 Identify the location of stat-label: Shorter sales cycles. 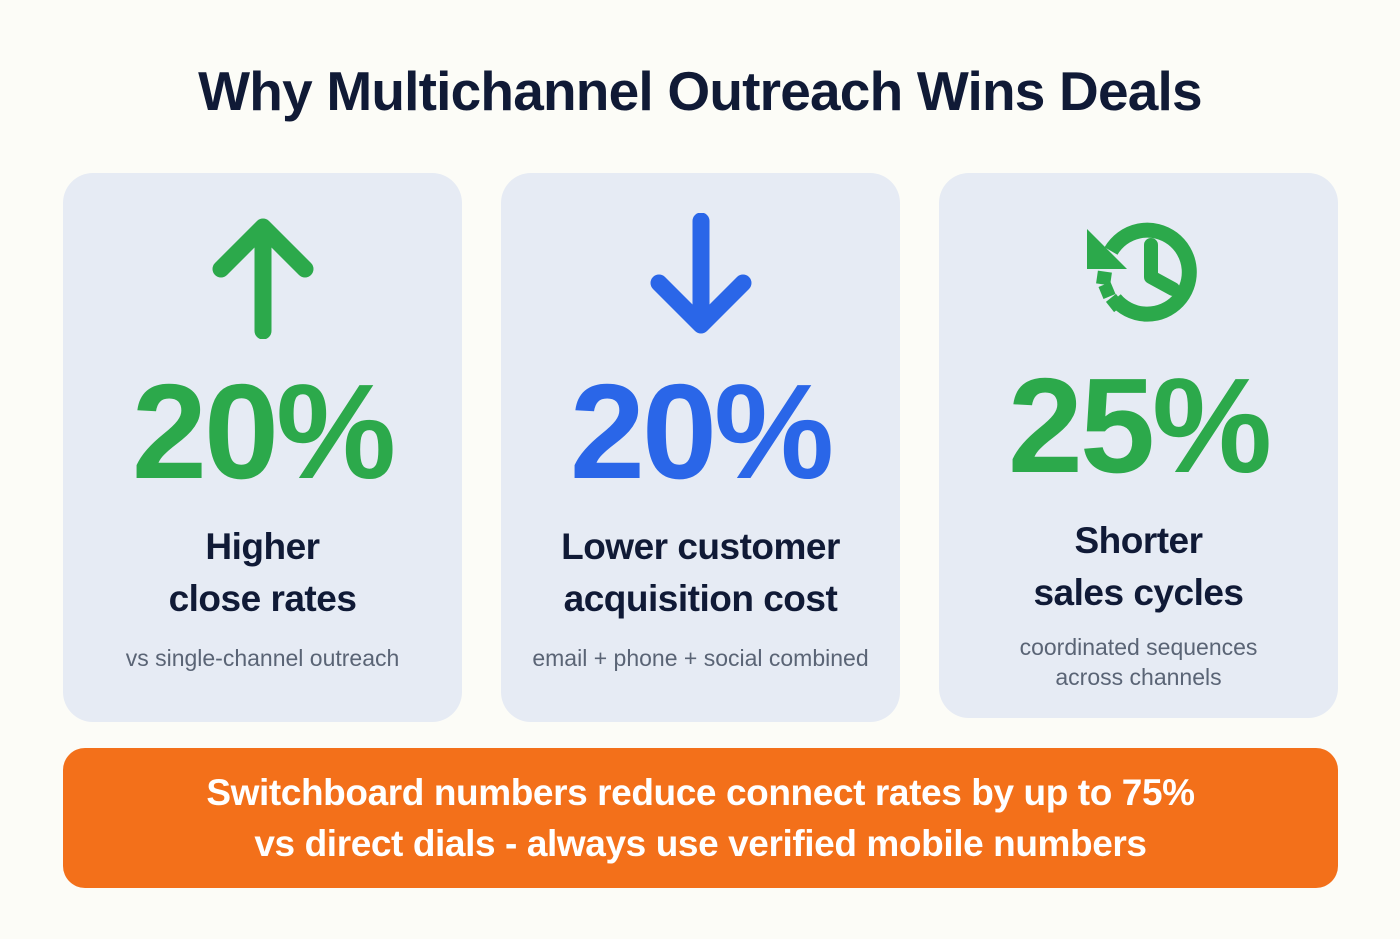
(1138, 566).